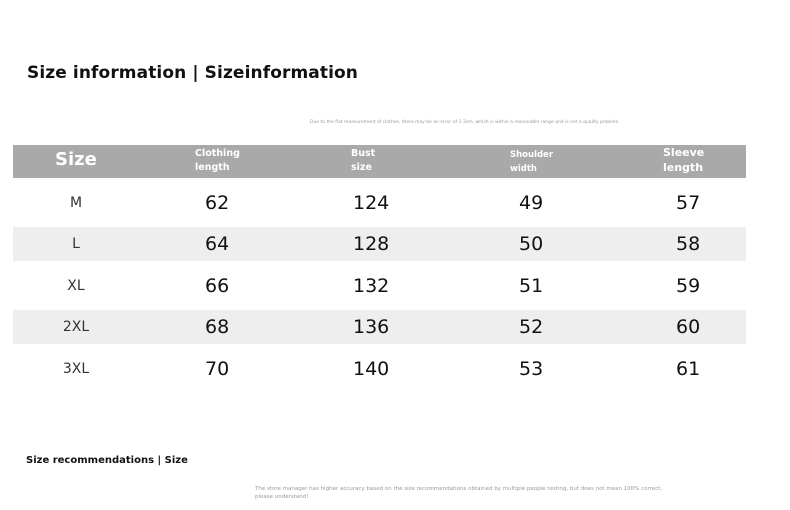 This screenshot has height=510, width=790. I want to click on header-clothing-length: Clothing length, so click(217, 160).